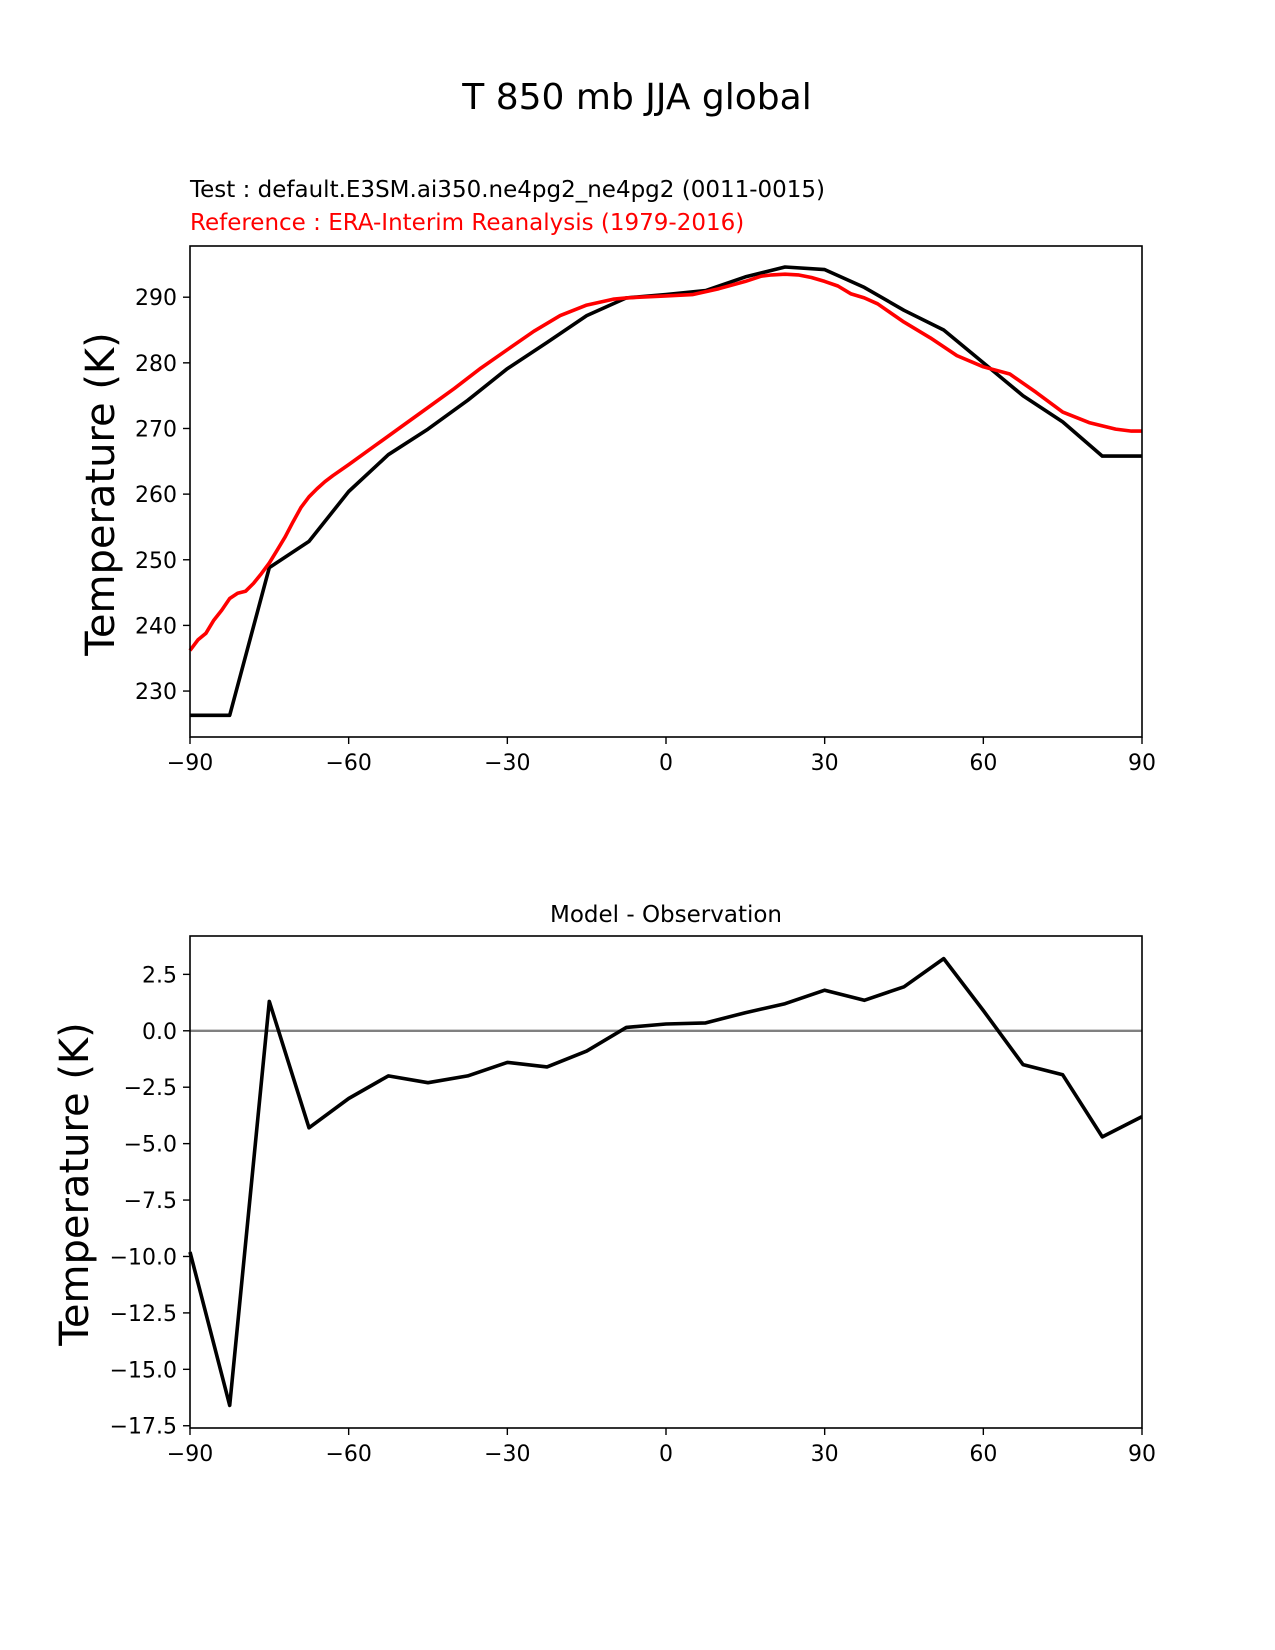  I want to click on y-tick-label: 240, so click(156, 626).